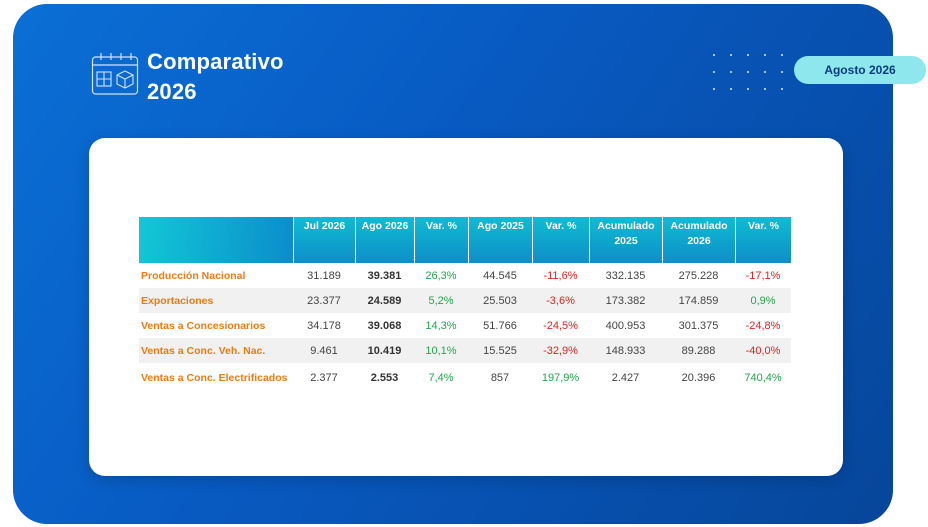 This screenshot has height=527, width=928. I want to click on col-header: Acumulado 2025, so click(625, 240).